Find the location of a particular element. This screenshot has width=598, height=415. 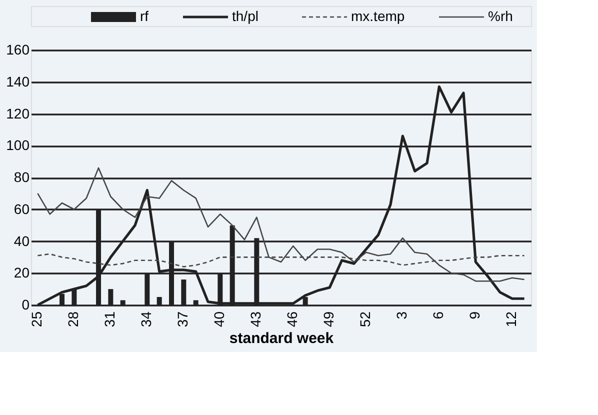

legend-label: mx.temp is located at coordinates (378, 16).